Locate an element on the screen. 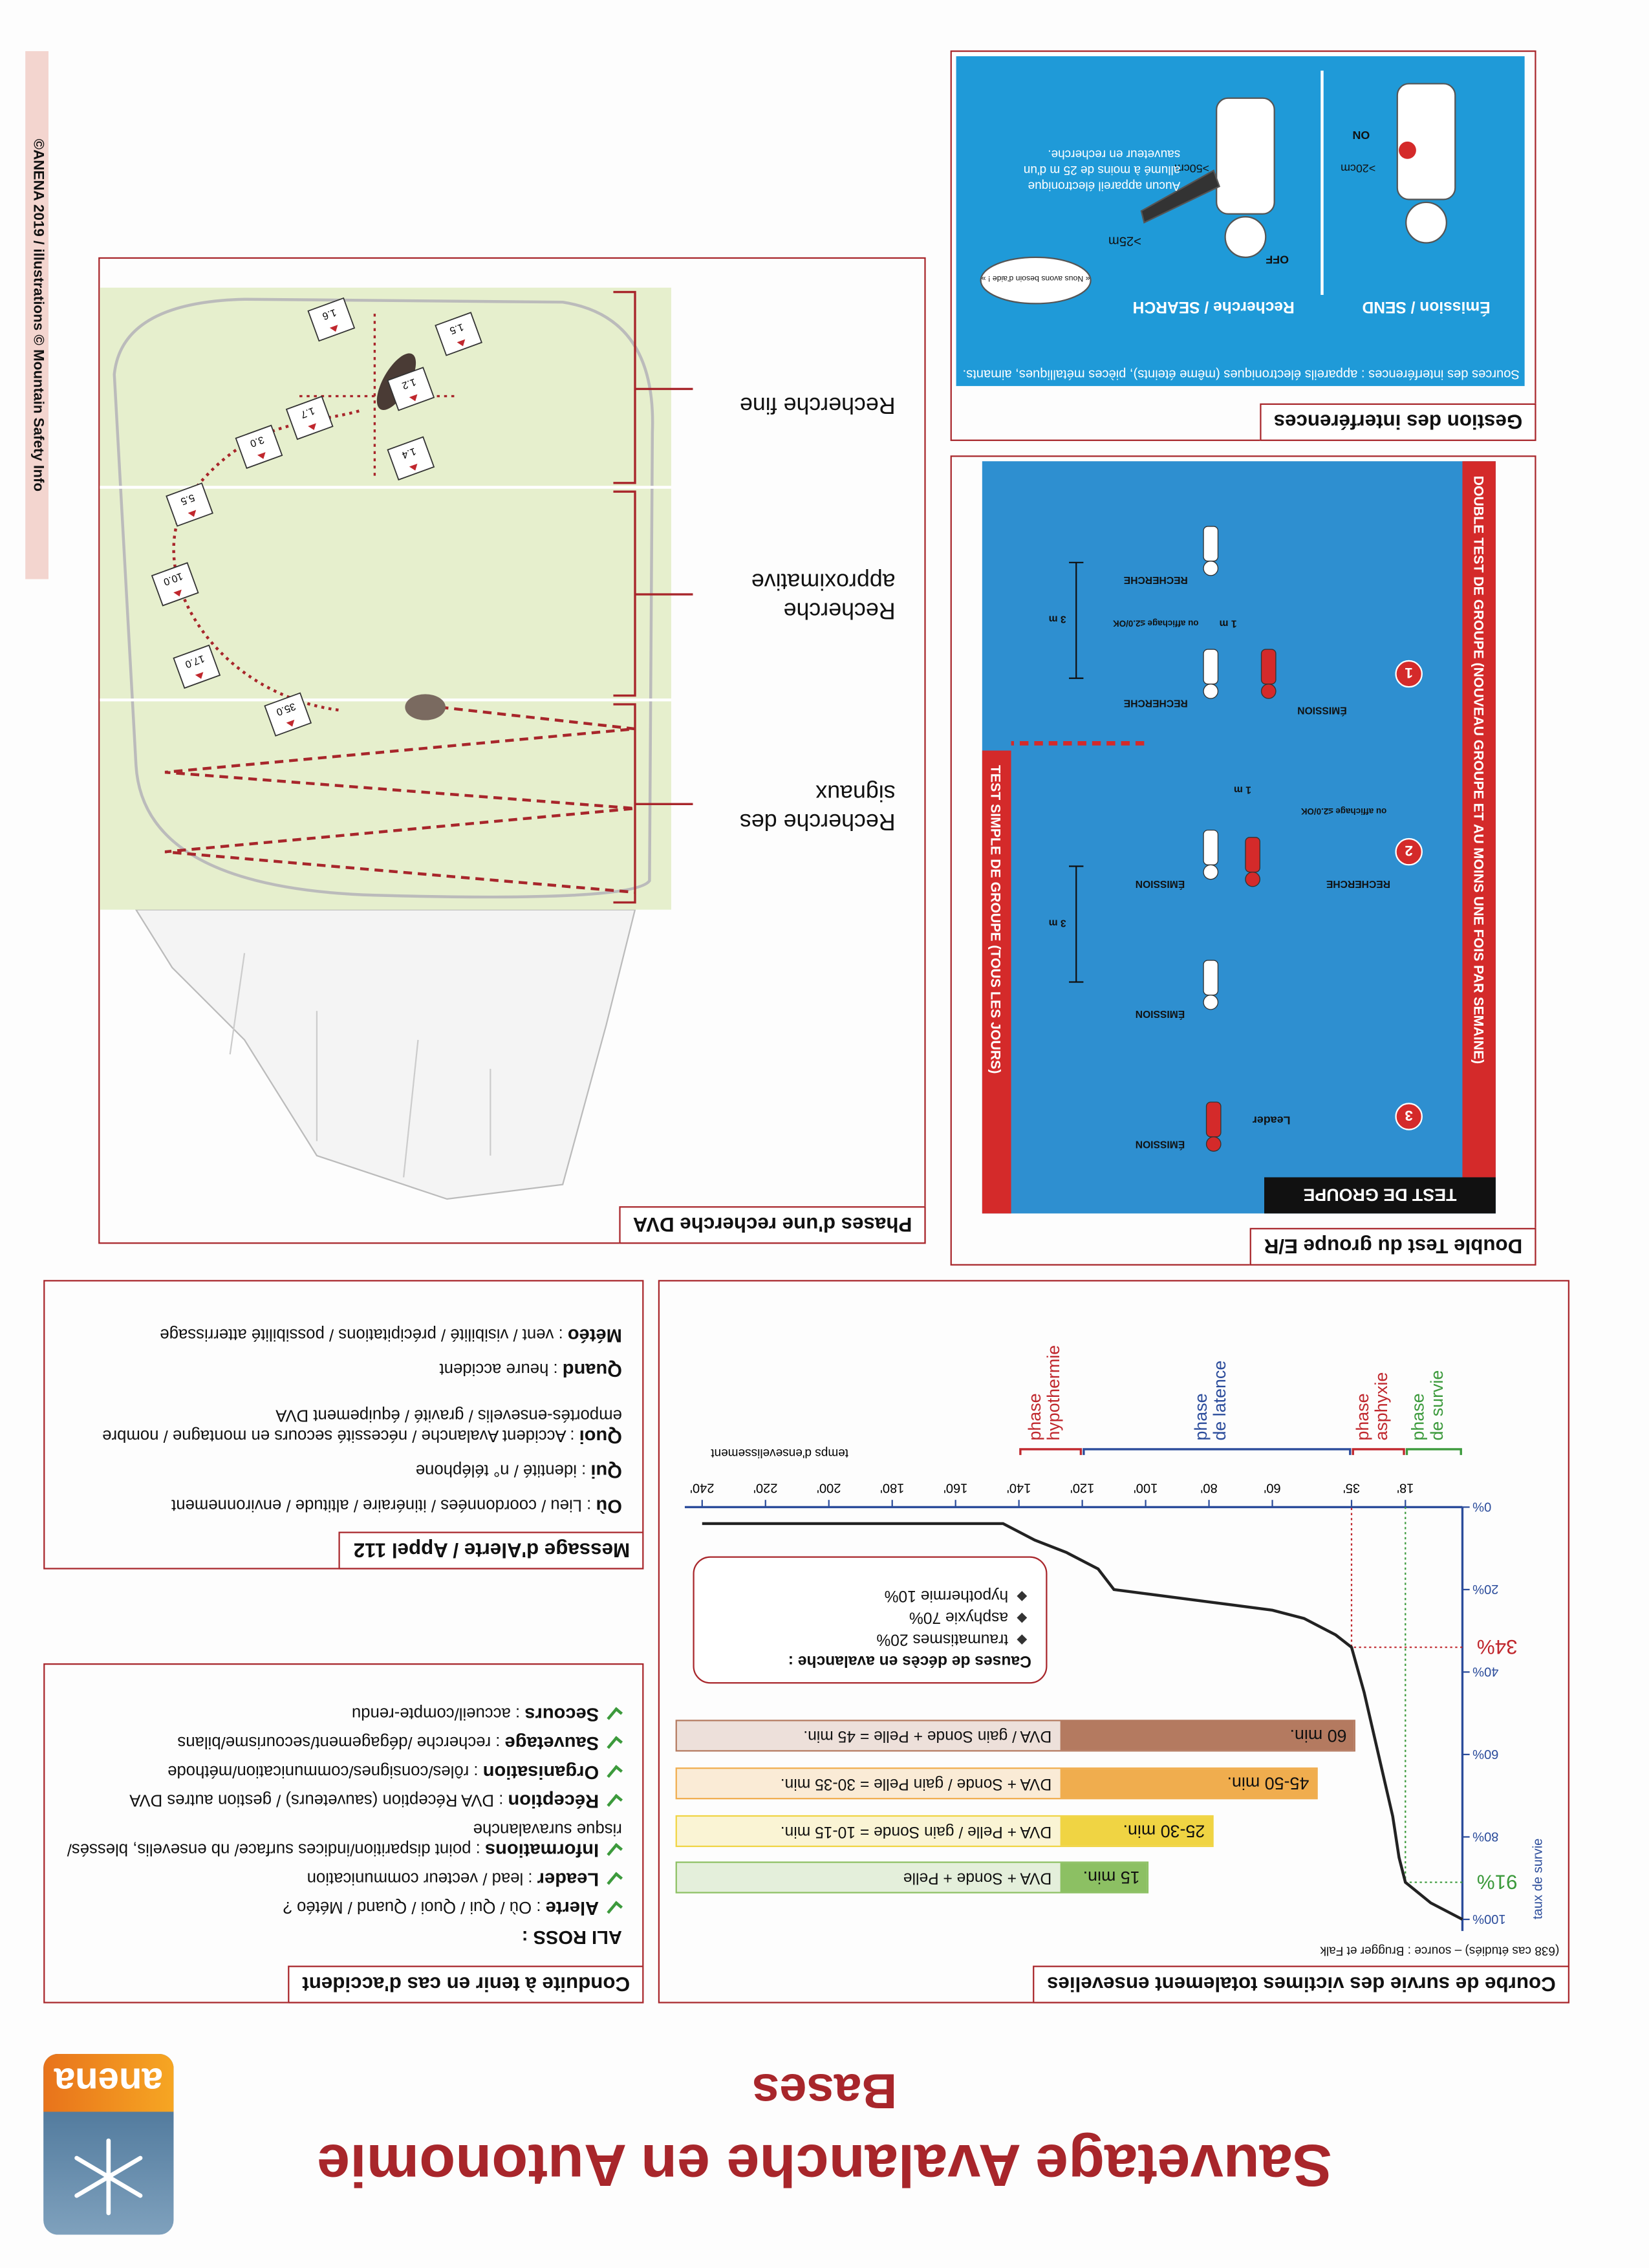 This screenshot has width=1649, height=2268. group-test-title: Double Test du groupe E/R is located at coordinates (1393, 1247).